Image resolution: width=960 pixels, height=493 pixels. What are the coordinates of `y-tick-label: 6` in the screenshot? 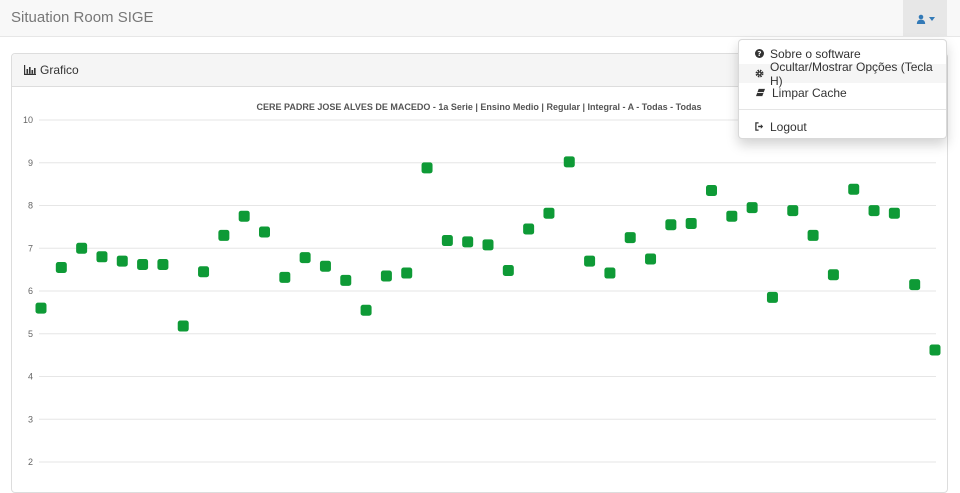 It's located at (30, 291).